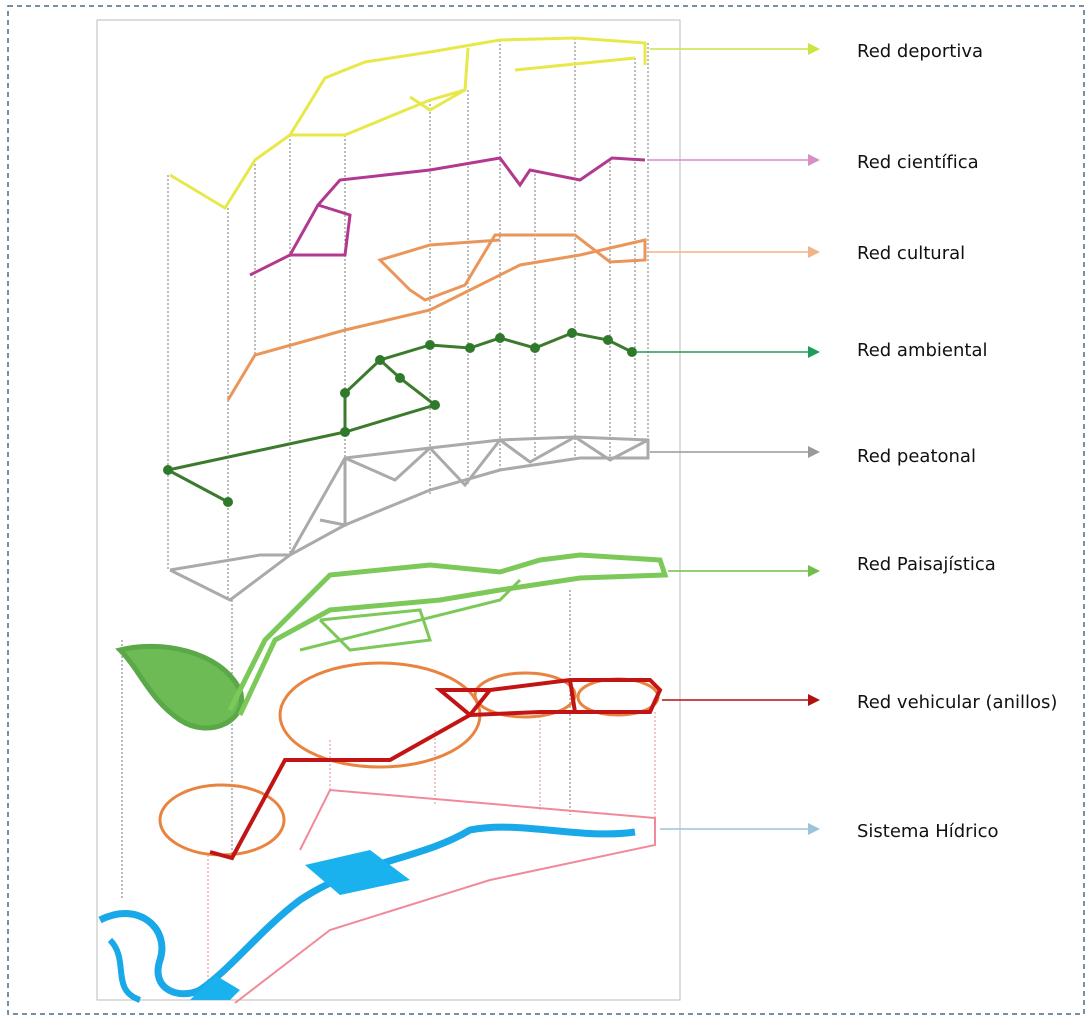 The width and height of the screenshot is (1091, 1023). Describe the element at coordinates (409, 518) in the screenshot. I see `pedestrian-network` at that location.